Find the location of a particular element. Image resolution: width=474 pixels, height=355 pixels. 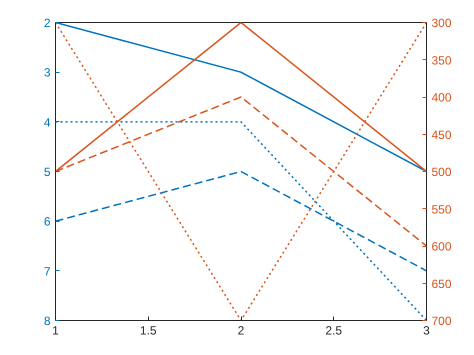

y2-tick-label: 450 is located at coordinates (442, 135).